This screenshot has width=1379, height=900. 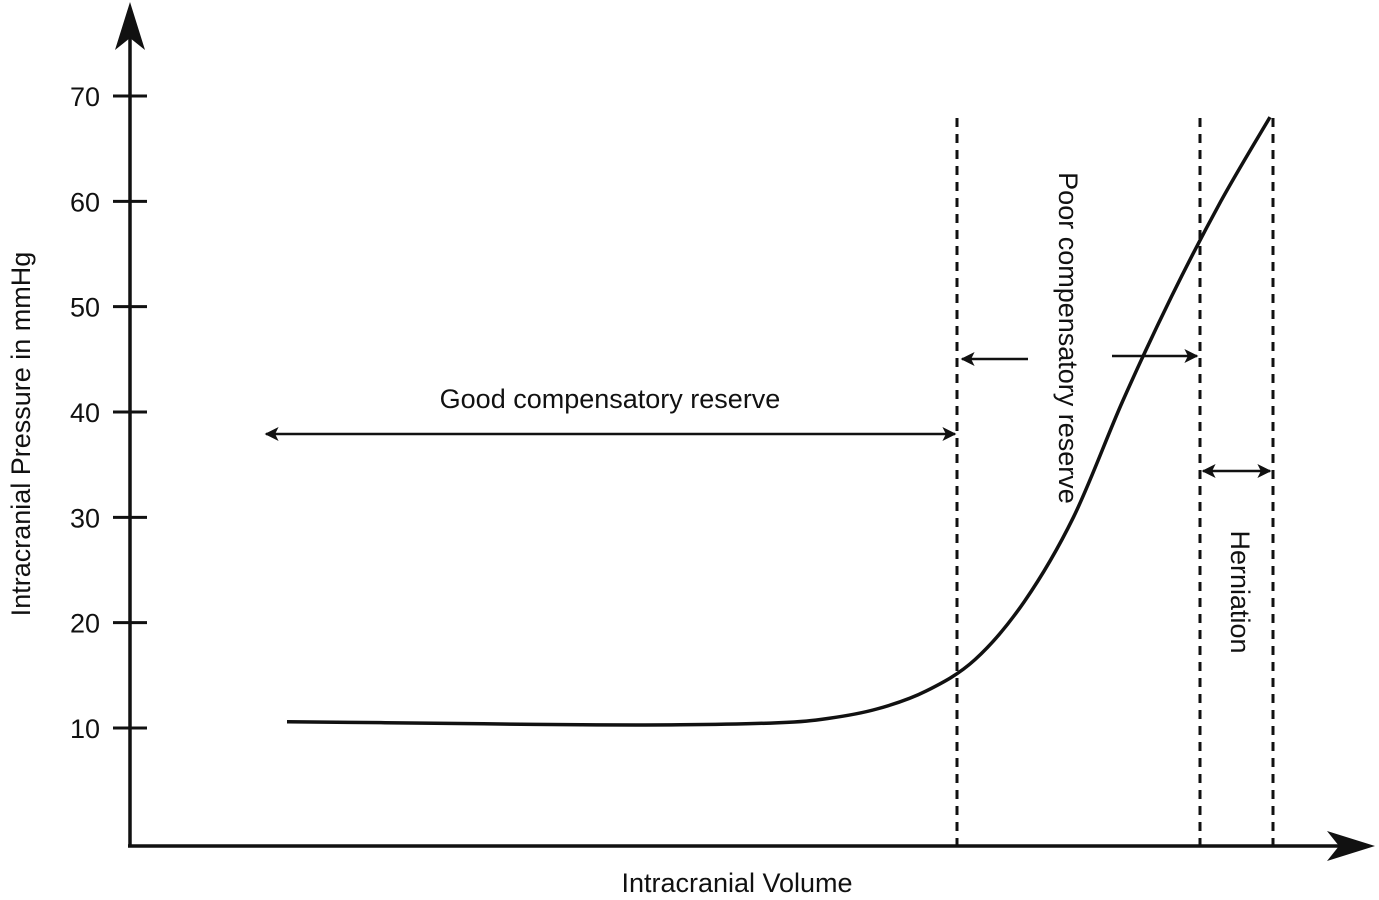 I want to click on y-tick-label-40: 40, so click(x=85, y=413).